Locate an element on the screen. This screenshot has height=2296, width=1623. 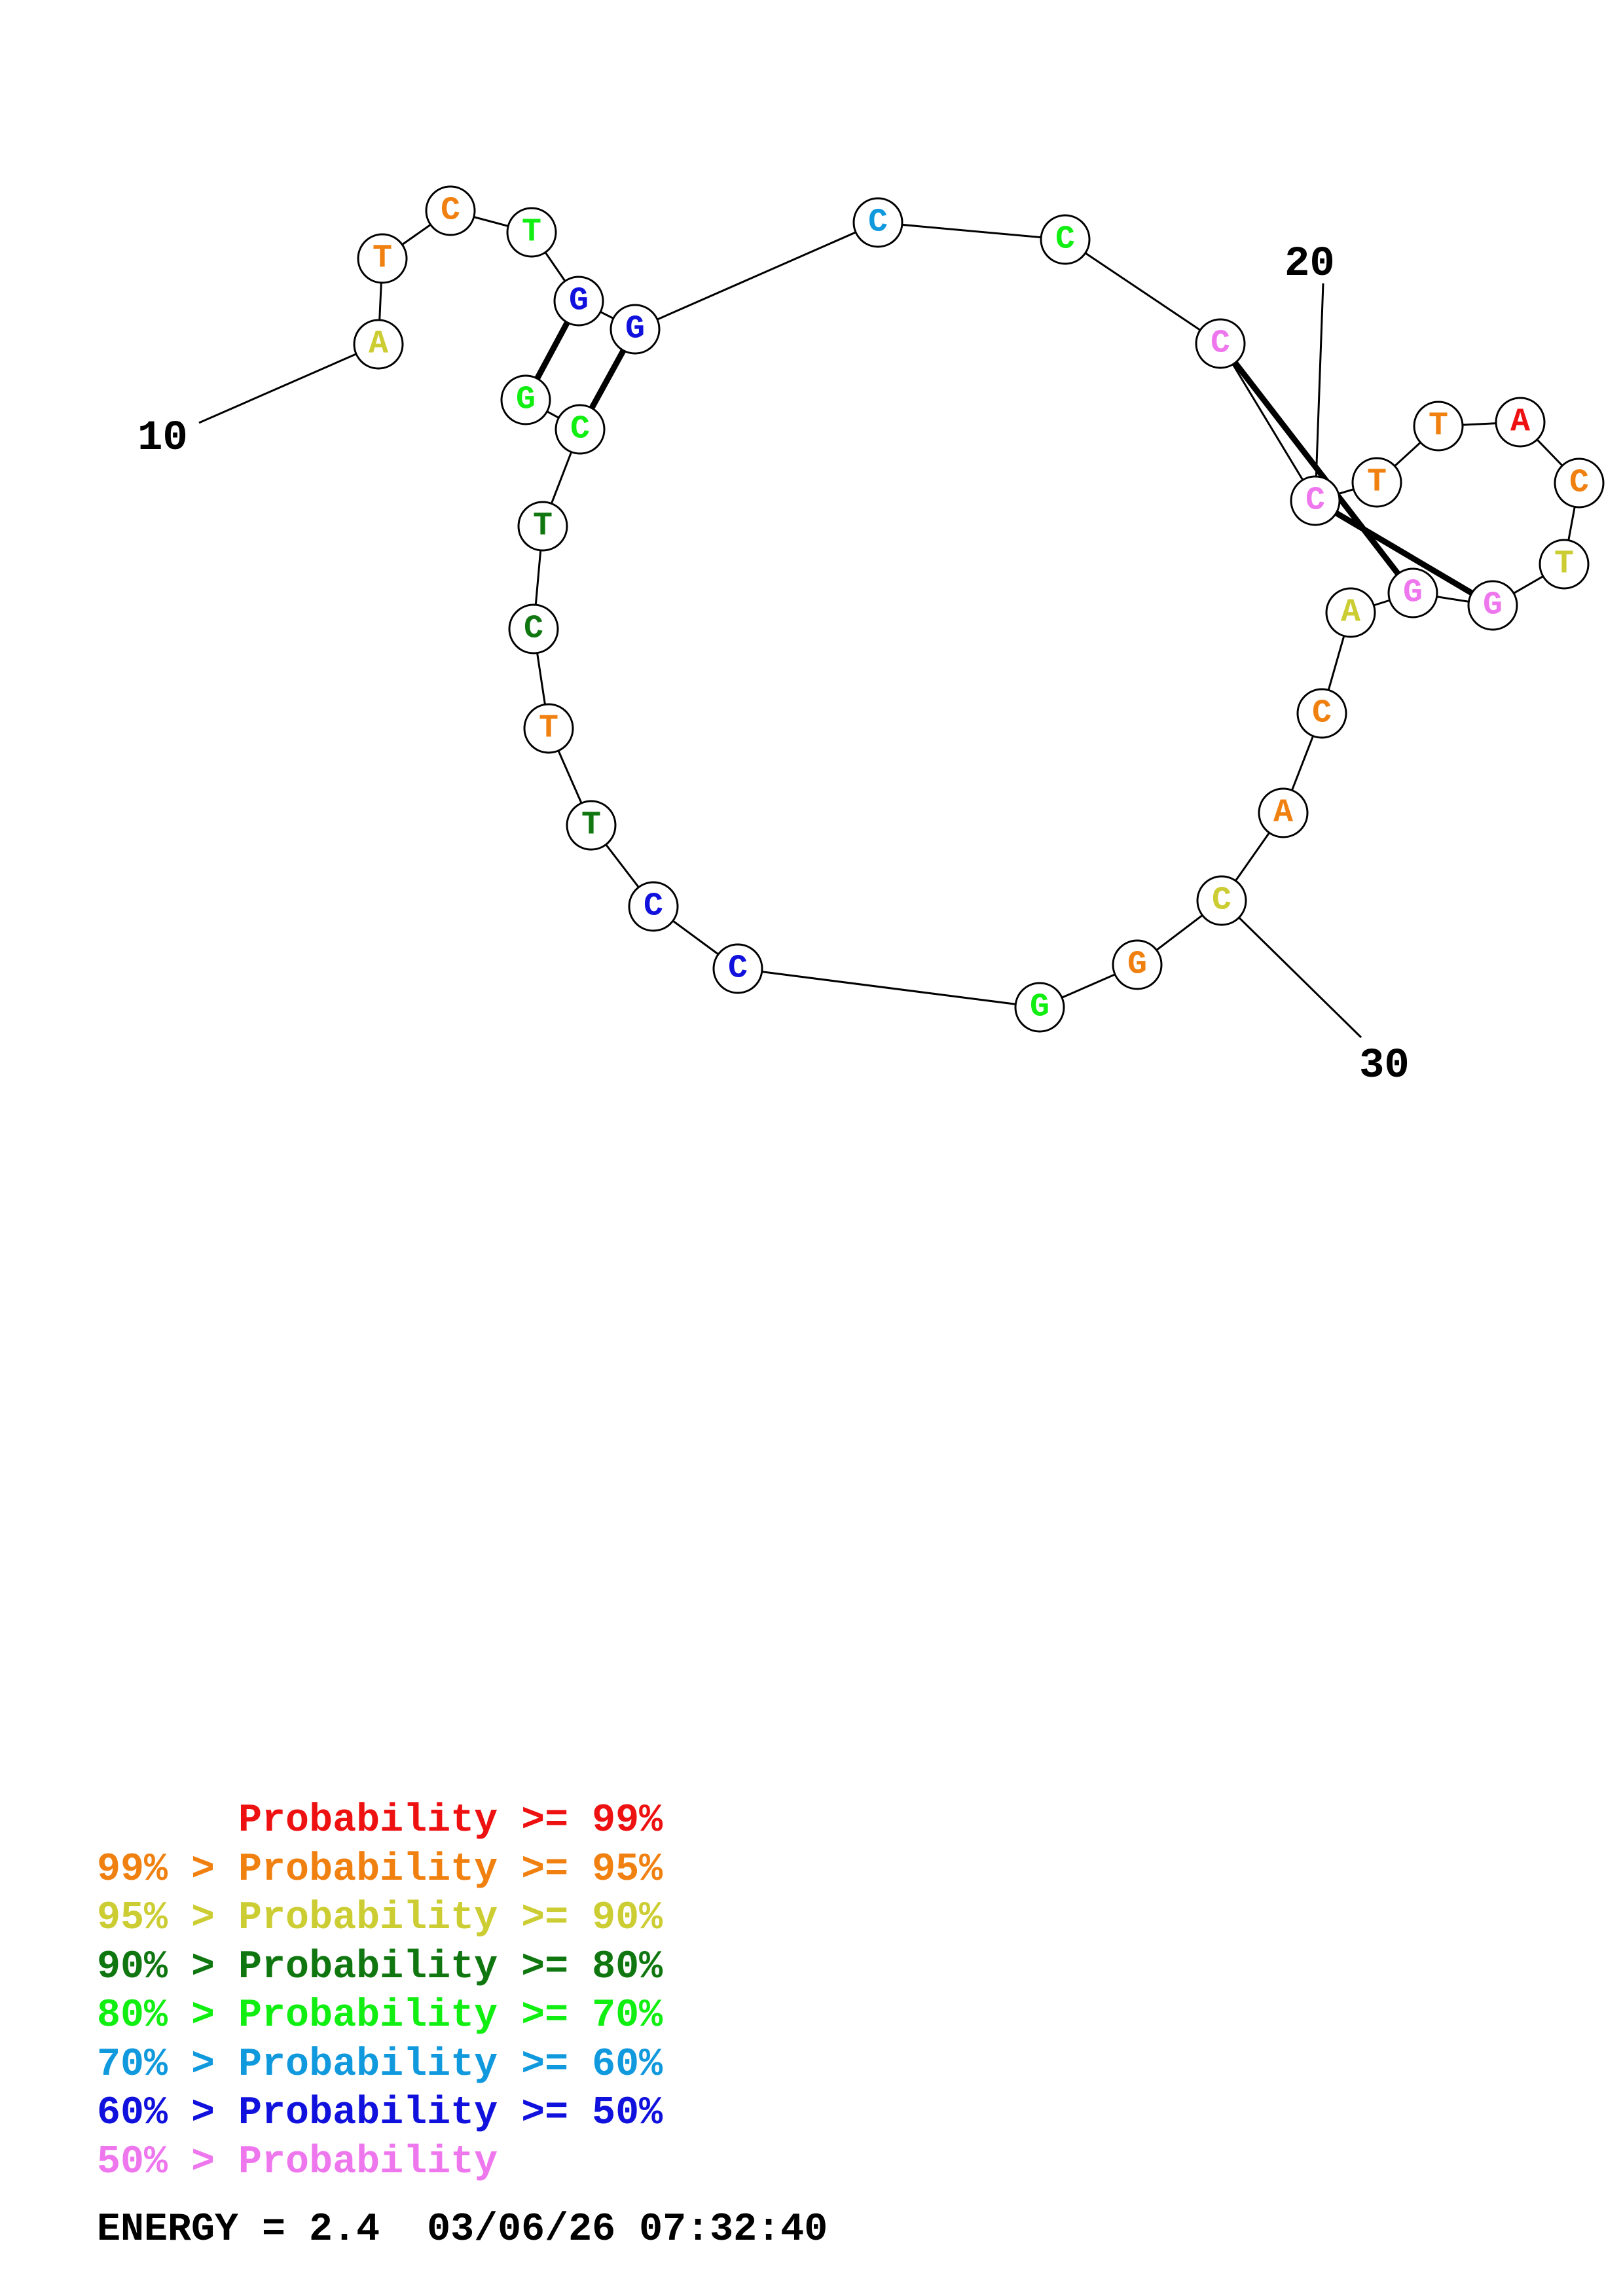
legend-row: 50% > Probability is located at coordinates (380, 2162).